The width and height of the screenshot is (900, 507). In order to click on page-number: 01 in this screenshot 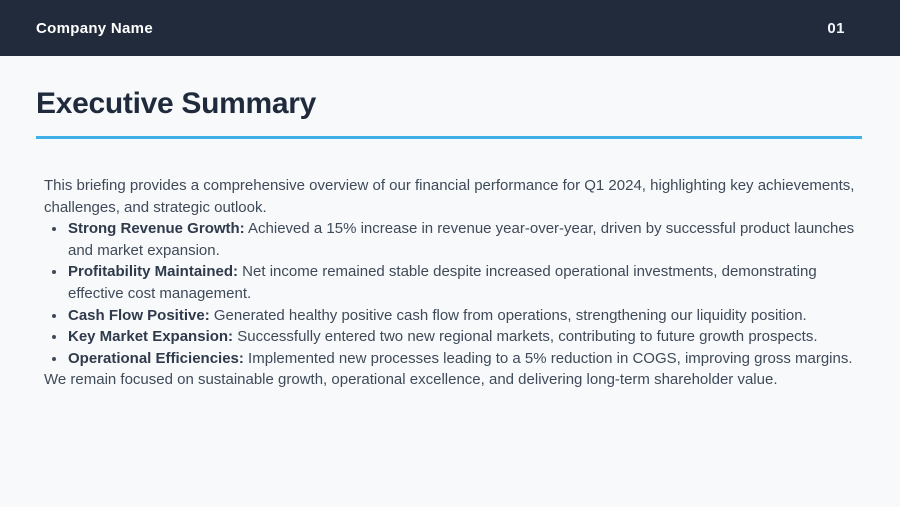, I will do `click(836, 28)`.